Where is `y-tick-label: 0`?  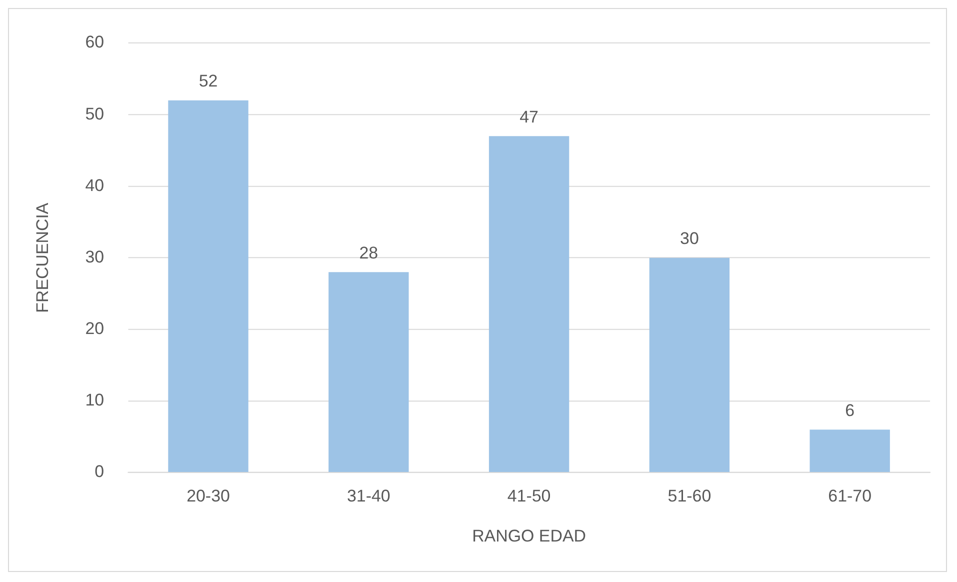 y-tick-label: 0 is located at coordinates (99, 472).